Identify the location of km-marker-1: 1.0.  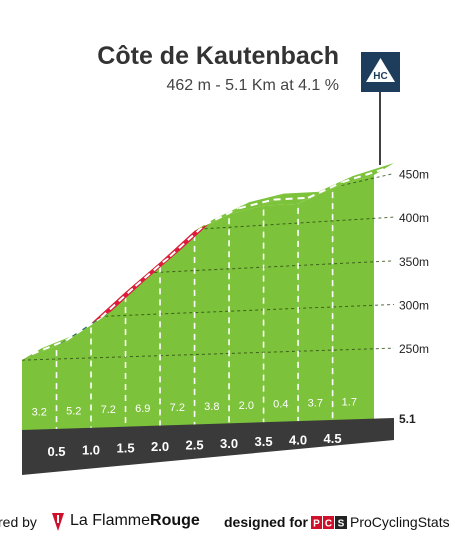
(91, 449).